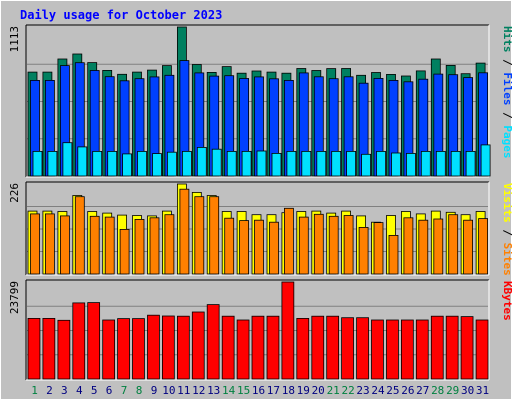  Describe the element at coordinates (506, 39) in the screenshot. I see `legend-item-hits: Hits` at that location.